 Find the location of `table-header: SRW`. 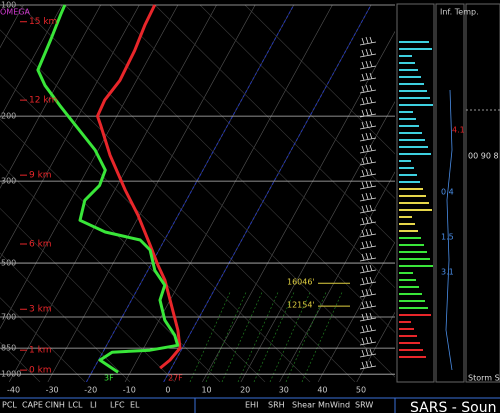

table-header: SRW is located at coordinates (364, 405).